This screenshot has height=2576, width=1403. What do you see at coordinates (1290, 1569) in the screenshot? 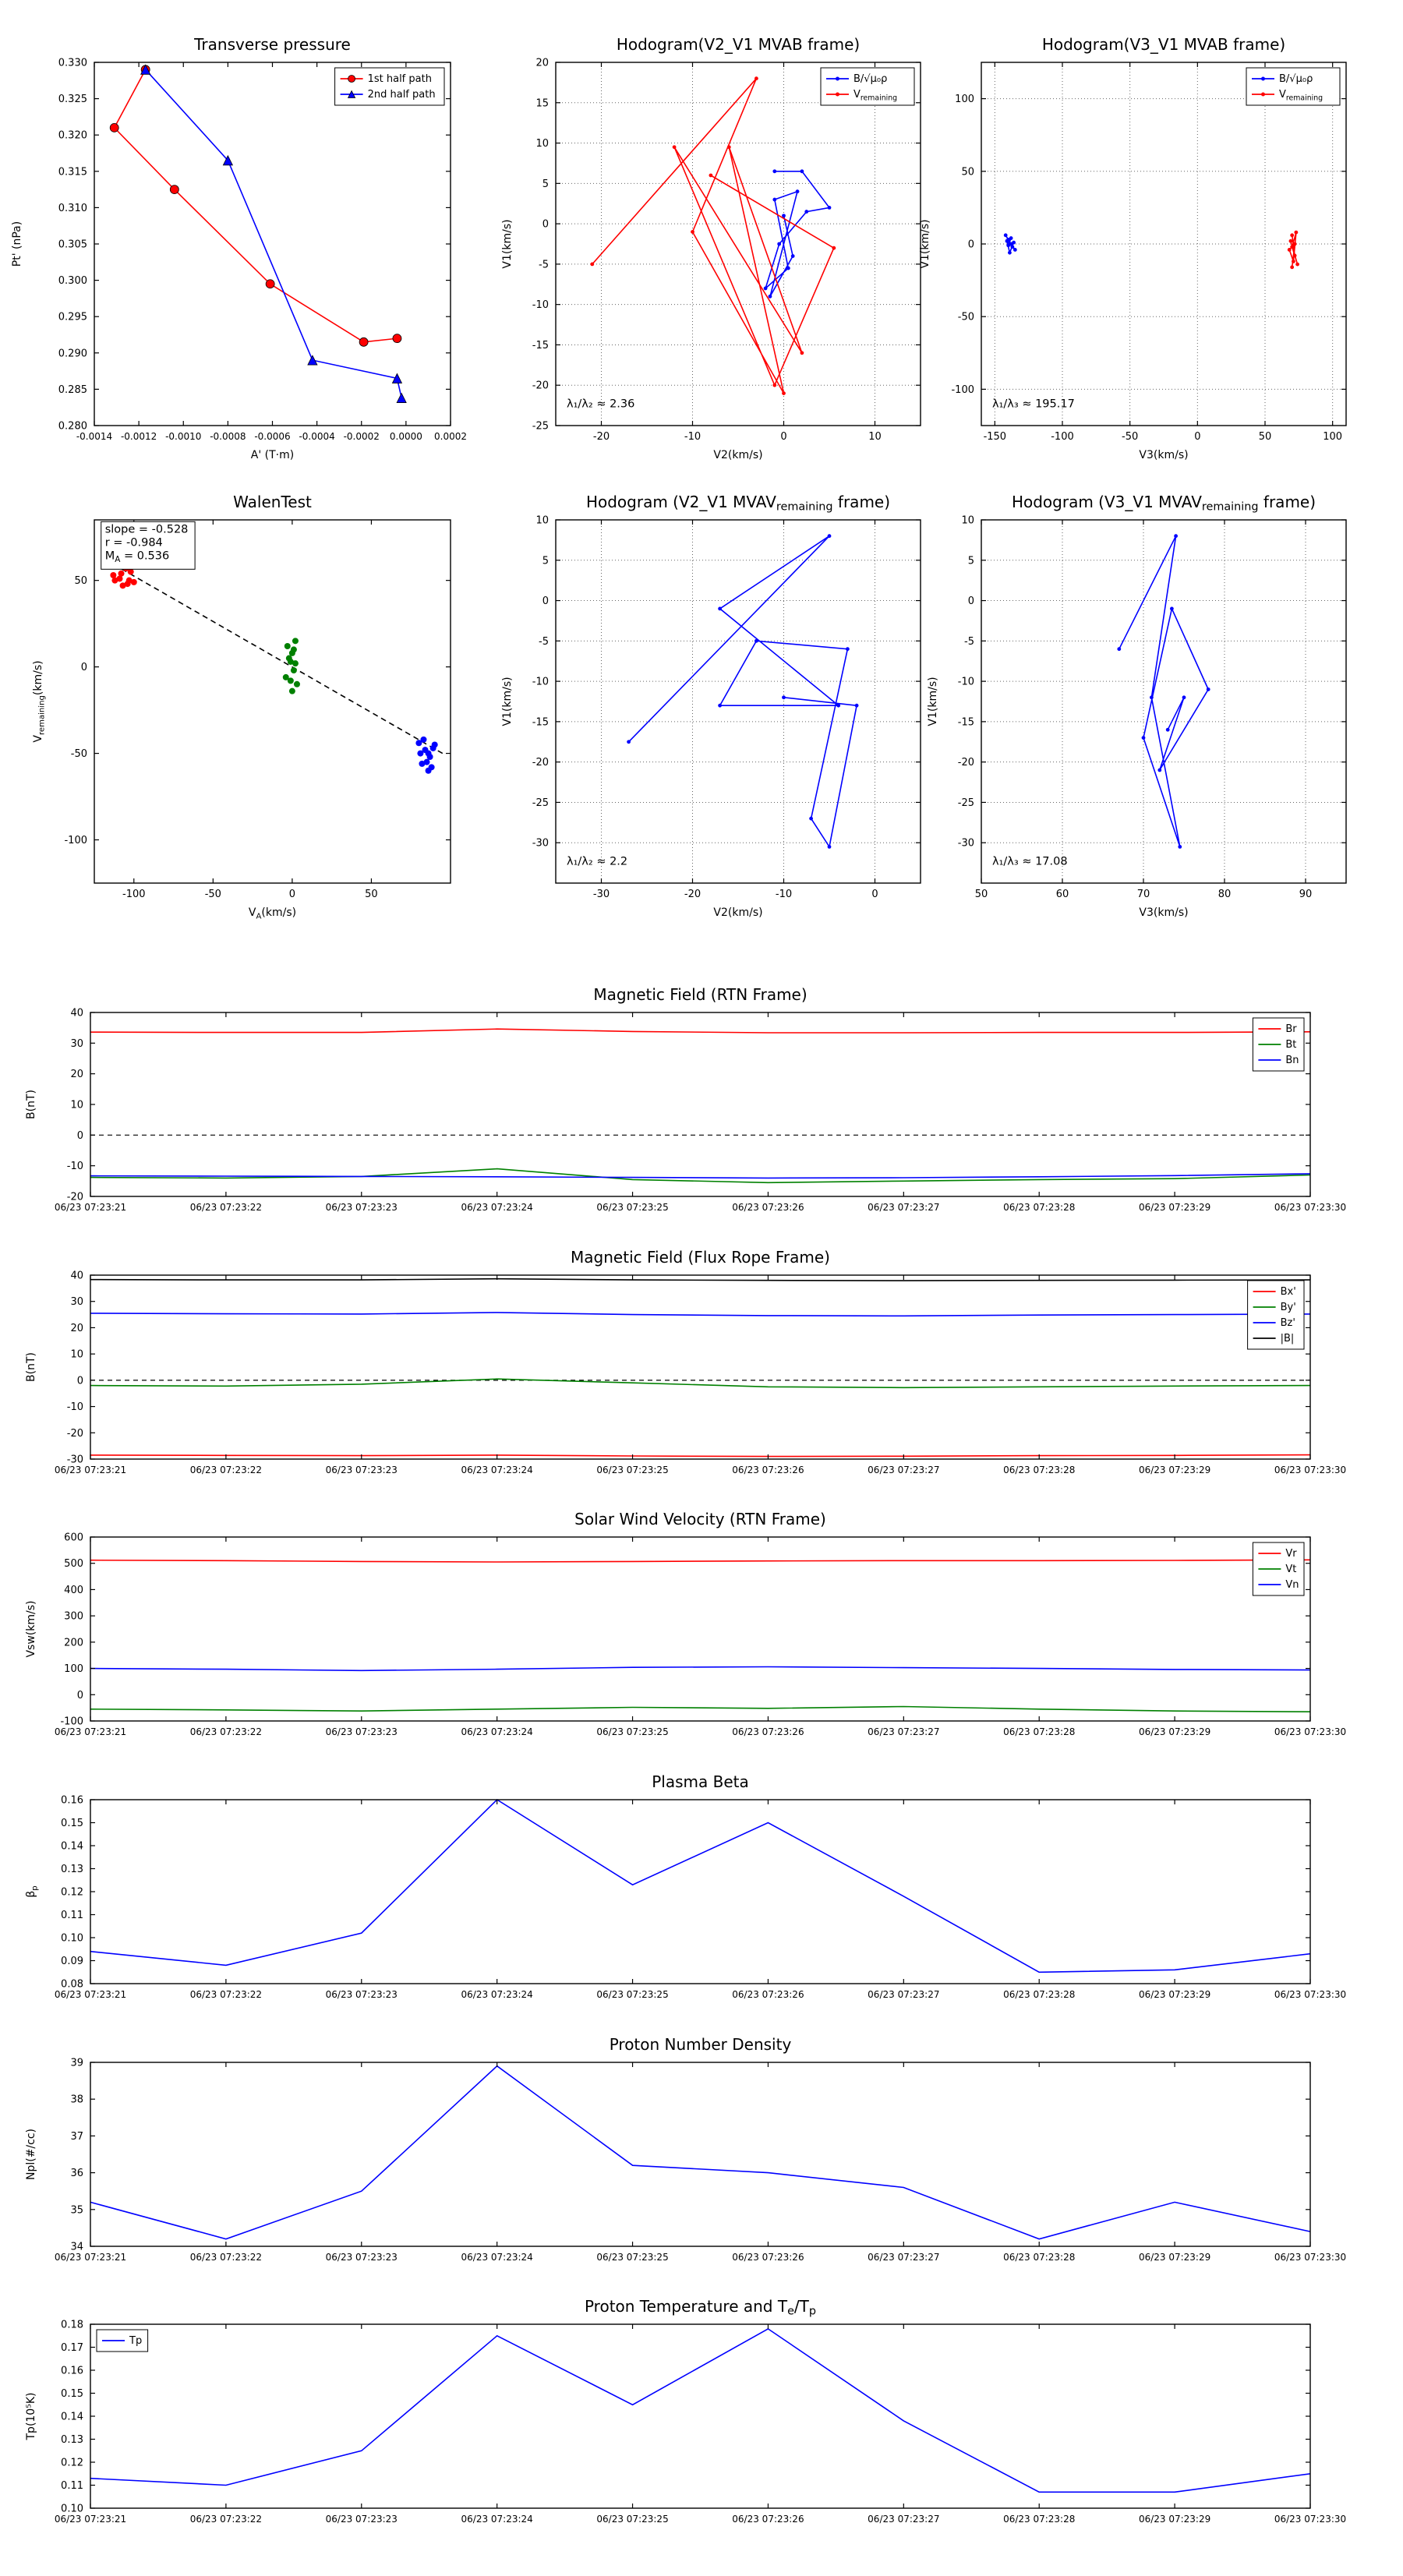
I see `legend-label: Vt` at bounding box center [1290, 1569].